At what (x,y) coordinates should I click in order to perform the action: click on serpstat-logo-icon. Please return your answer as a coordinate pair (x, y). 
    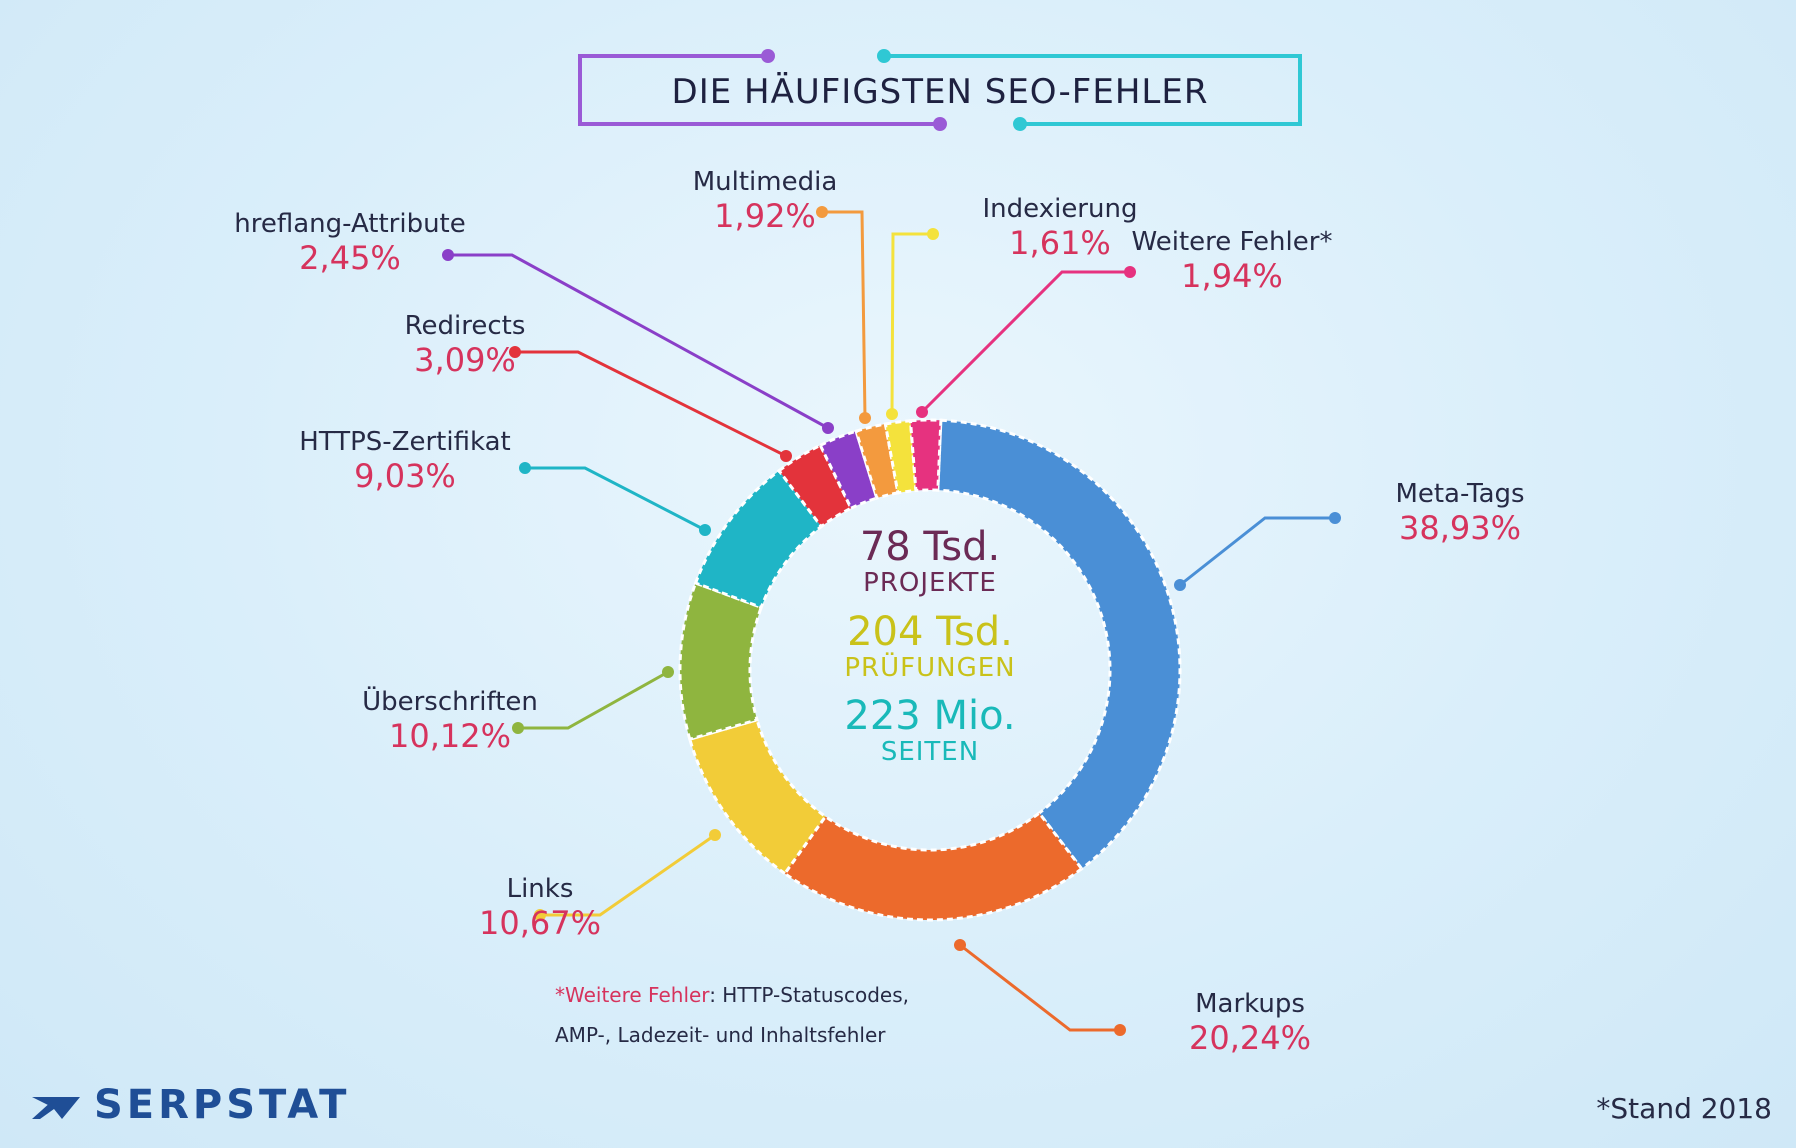
    Looking at the image, I should click on (56, 1108).